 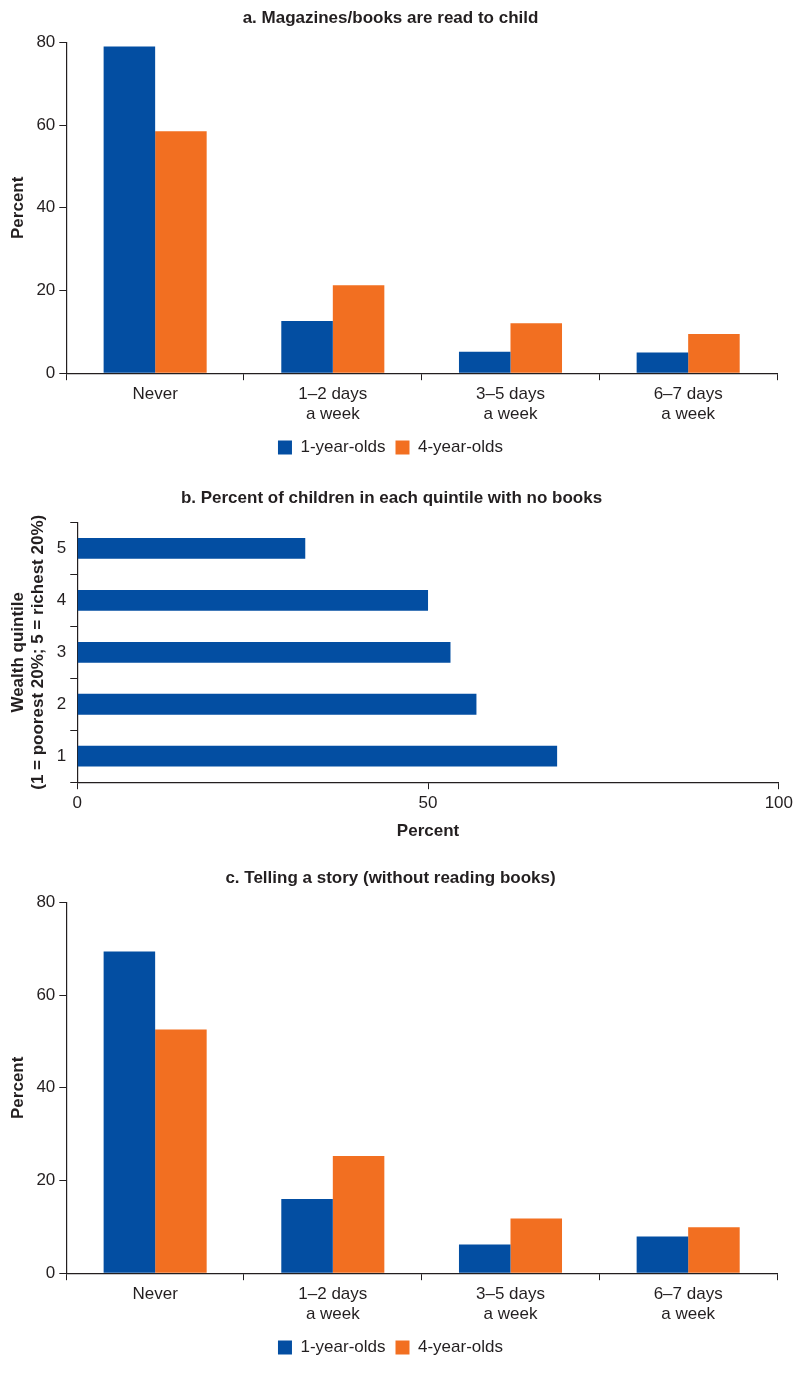 What do you see at coordinates (390, 17) in the screenshot?
I see `chart-title: a. Magazines/books are read to child` at bounding box center [390, 17].